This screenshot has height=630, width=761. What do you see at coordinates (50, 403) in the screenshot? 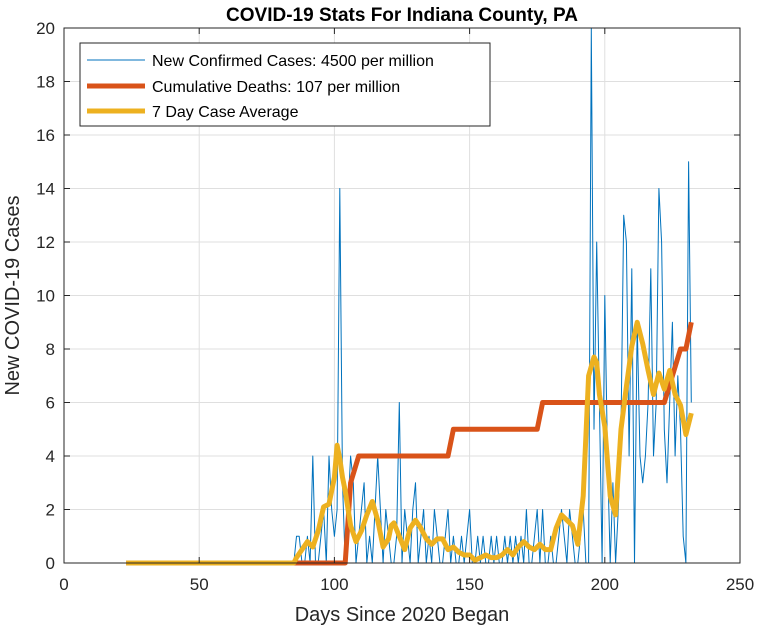
I see `y-tick-label: 6` at bounding box center [50, 403].